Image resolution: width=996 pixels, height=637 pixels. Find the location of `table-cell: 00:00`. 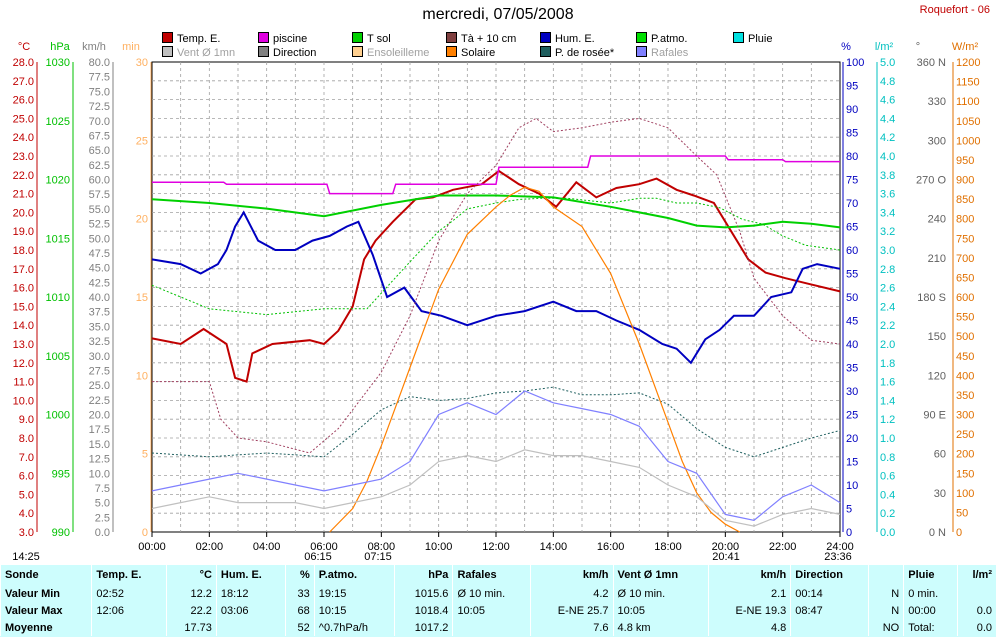

table-cell: 00:00 is located at coordinates (930, 610).